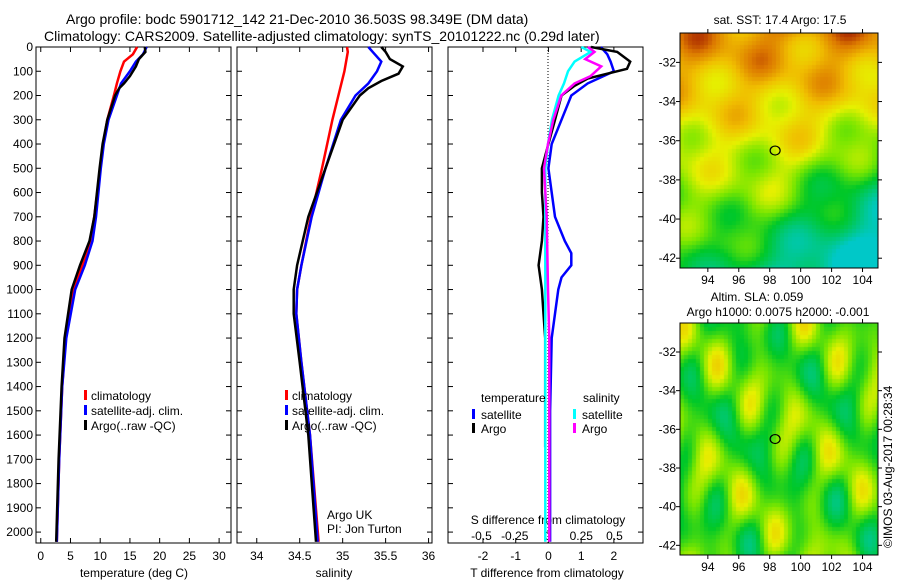 This screenshot has width=900, height=580. What do you see at coordinates (334, 573) in the screenshot?
I see `salinity-axis-label: salinity` at bounding box center [334, 573].